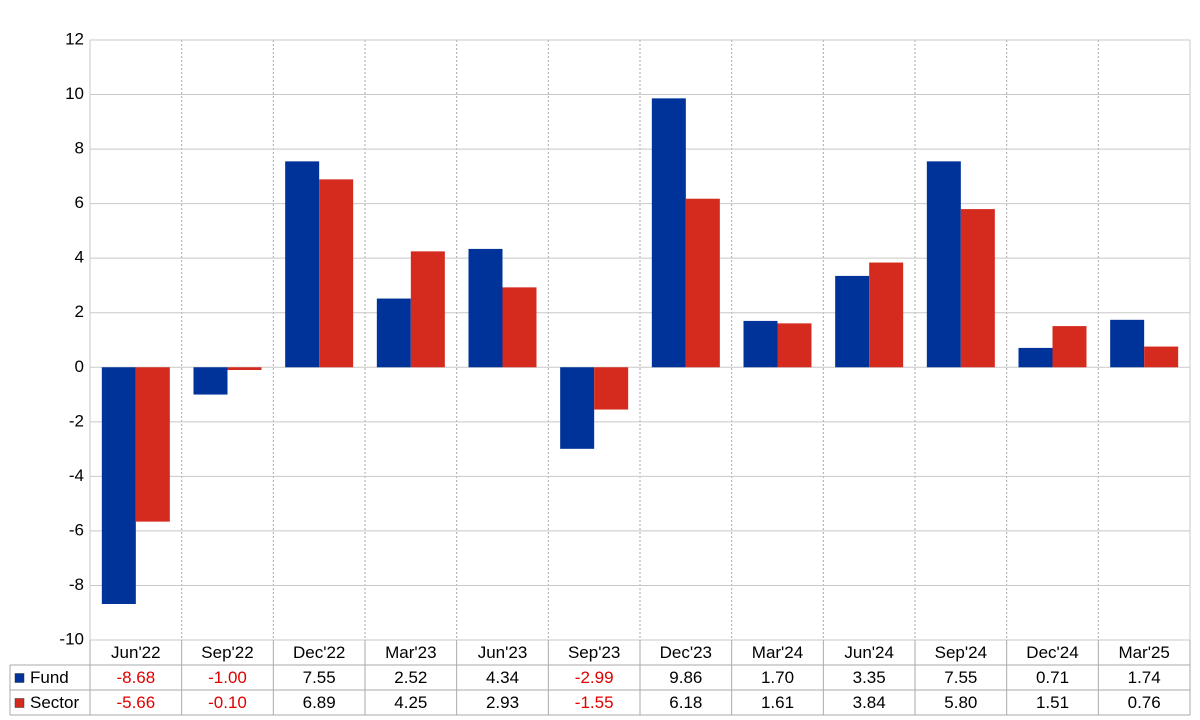 Image resolution: width=1200 pixels, height=720 pixels. Describe the element at coordinates (777, 702) in the screenshot. I see `data-label: 1.61` at that location.